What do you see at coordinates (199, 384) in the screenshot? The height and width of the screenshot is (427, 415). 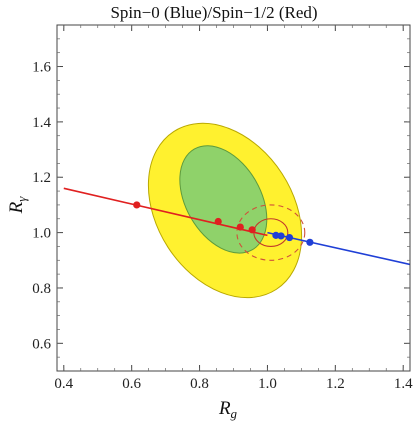 I see `x-tick-label: 0.8` at bounding box center [199, 384].